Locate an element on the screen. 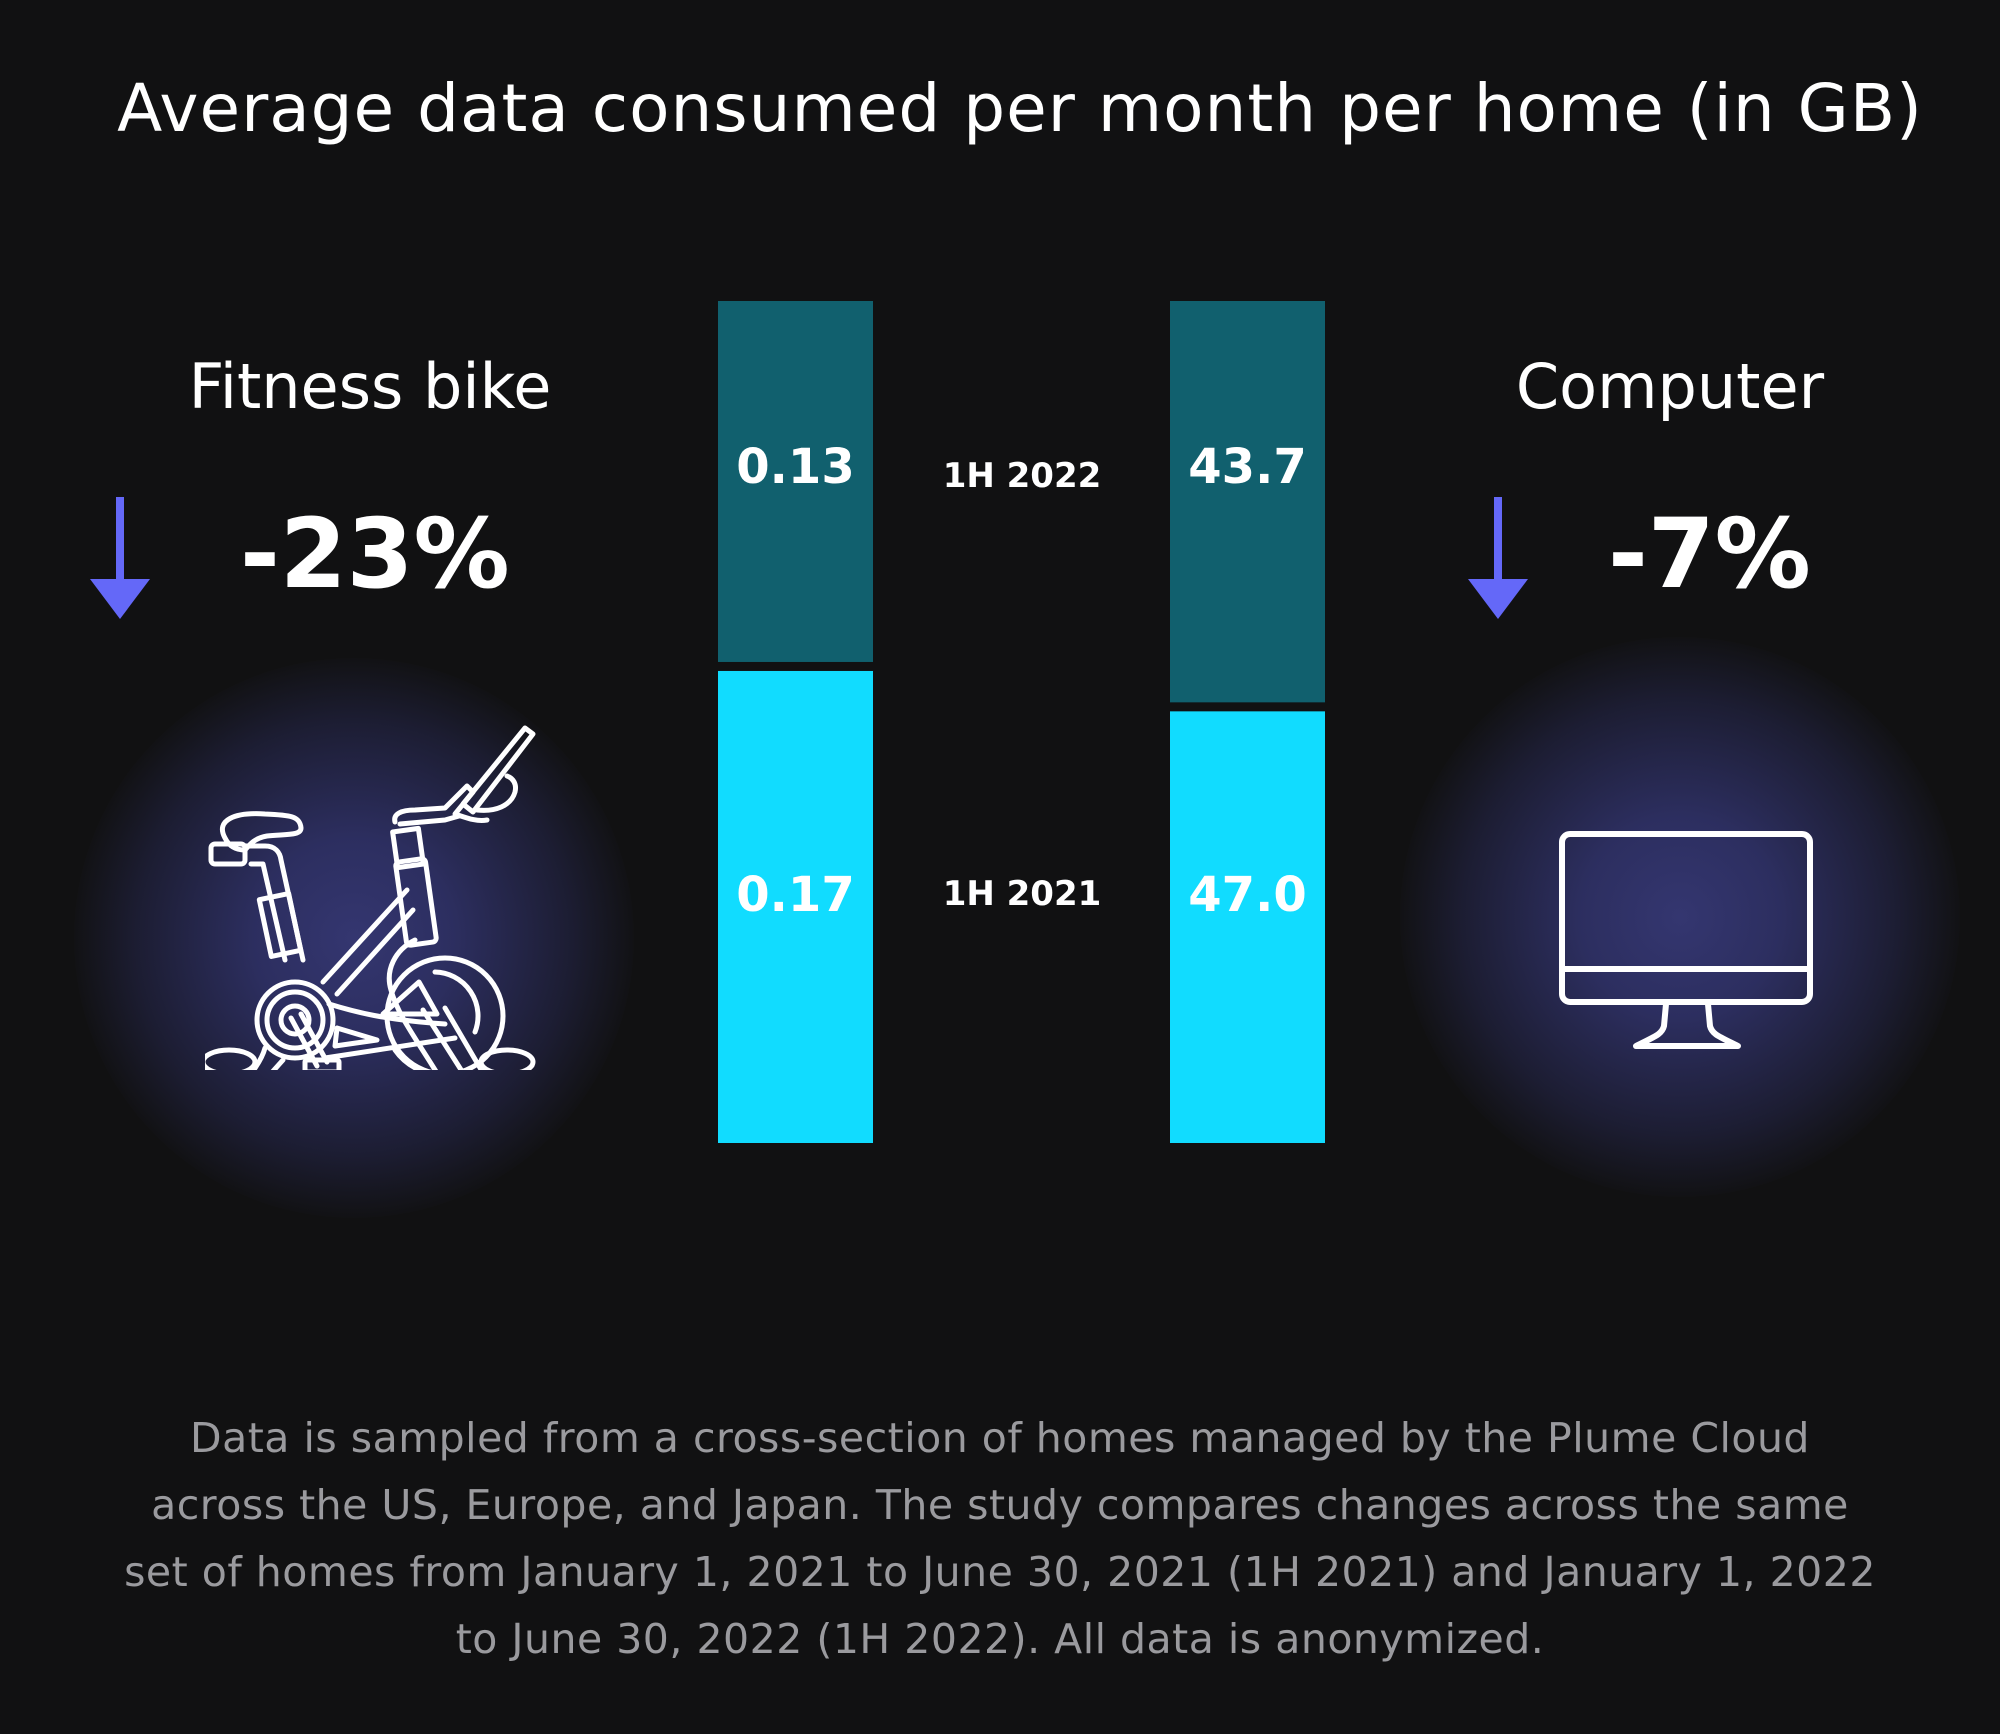 The height and width of the screenshot is (1734, 2000). data-label: 47.0 is located at coordinates (1247, 895).